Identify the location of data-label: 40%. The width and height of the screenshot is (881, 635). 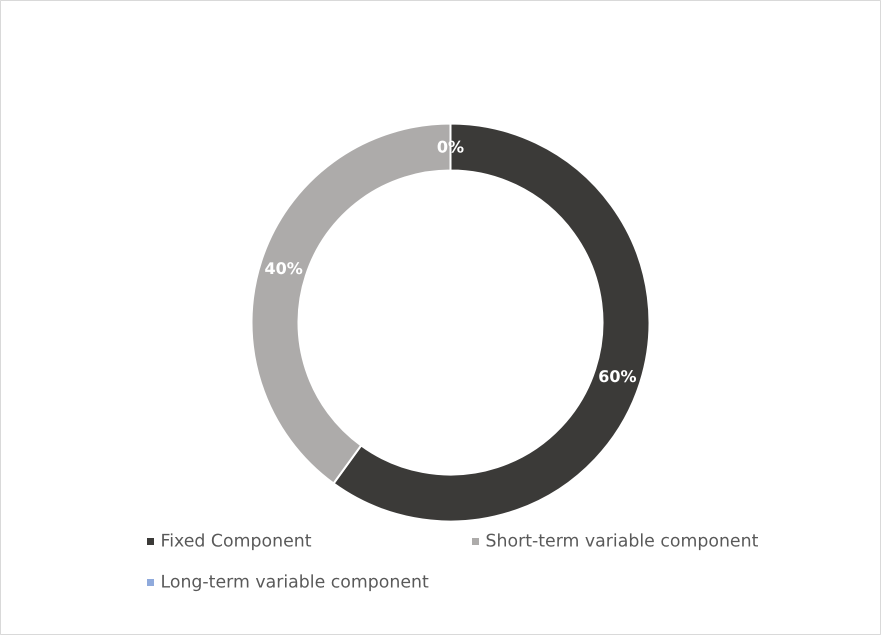
(283, 268).